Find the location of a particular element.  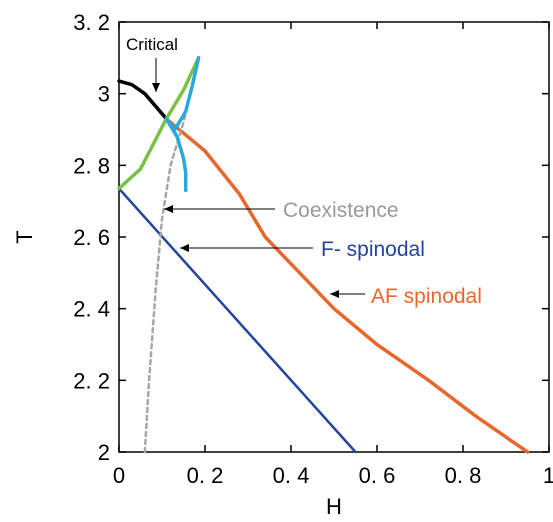

y-tick-label: 2. 8 is located at coordinates (91, 165).